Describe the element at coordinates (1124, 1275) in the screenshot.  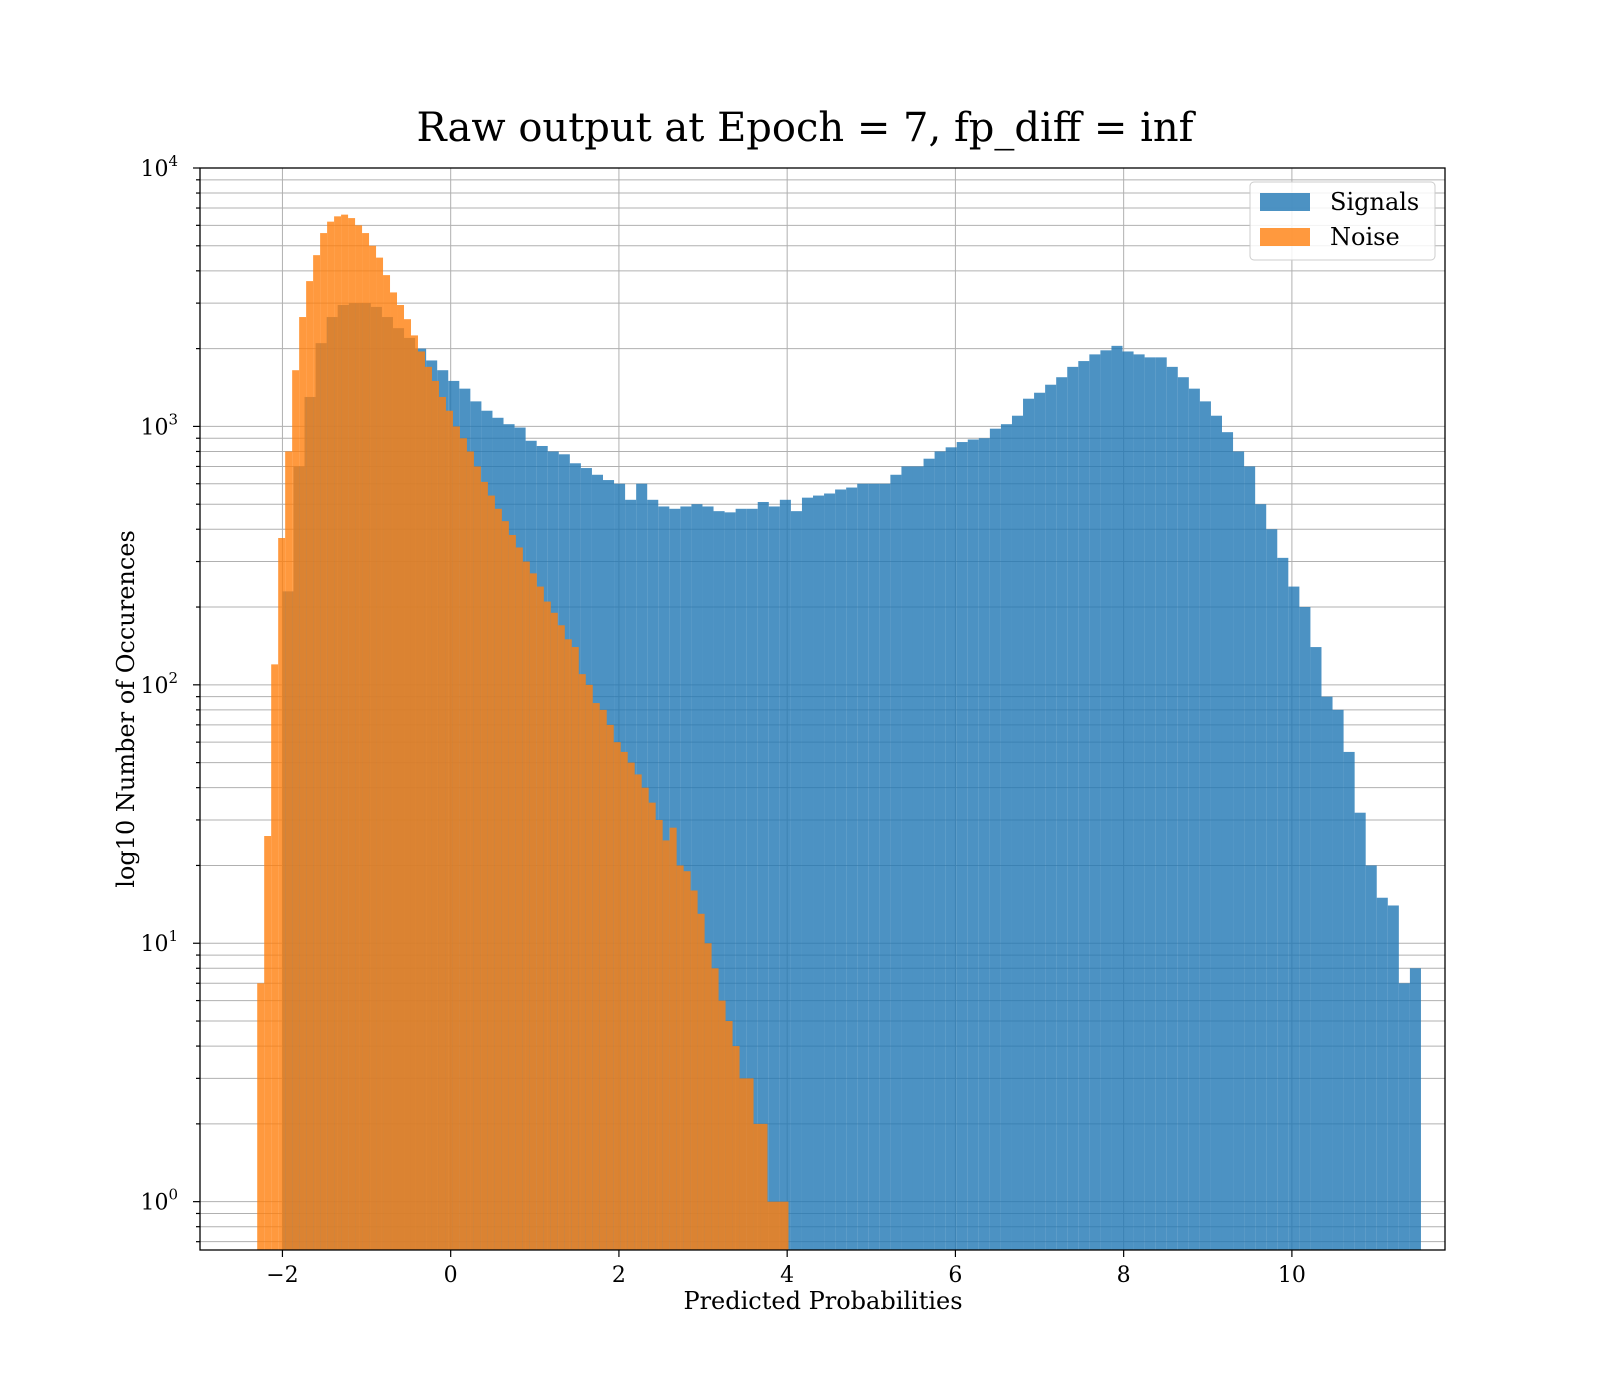
I see `x-tick-label: 8` at that location.